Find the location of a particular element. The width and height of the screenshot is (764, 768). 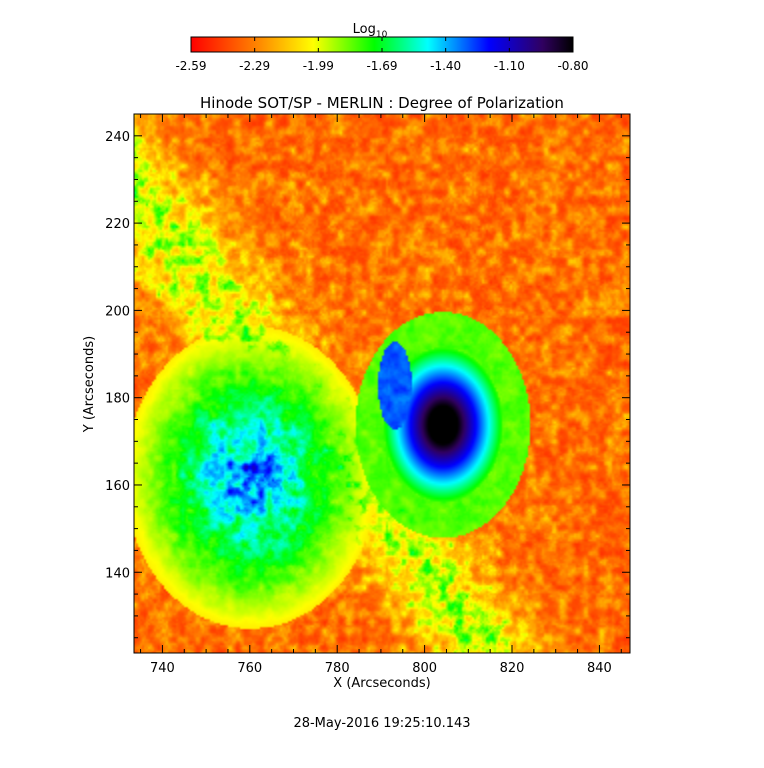

x-tick-label: 740 is located at coordinates (162, 668).